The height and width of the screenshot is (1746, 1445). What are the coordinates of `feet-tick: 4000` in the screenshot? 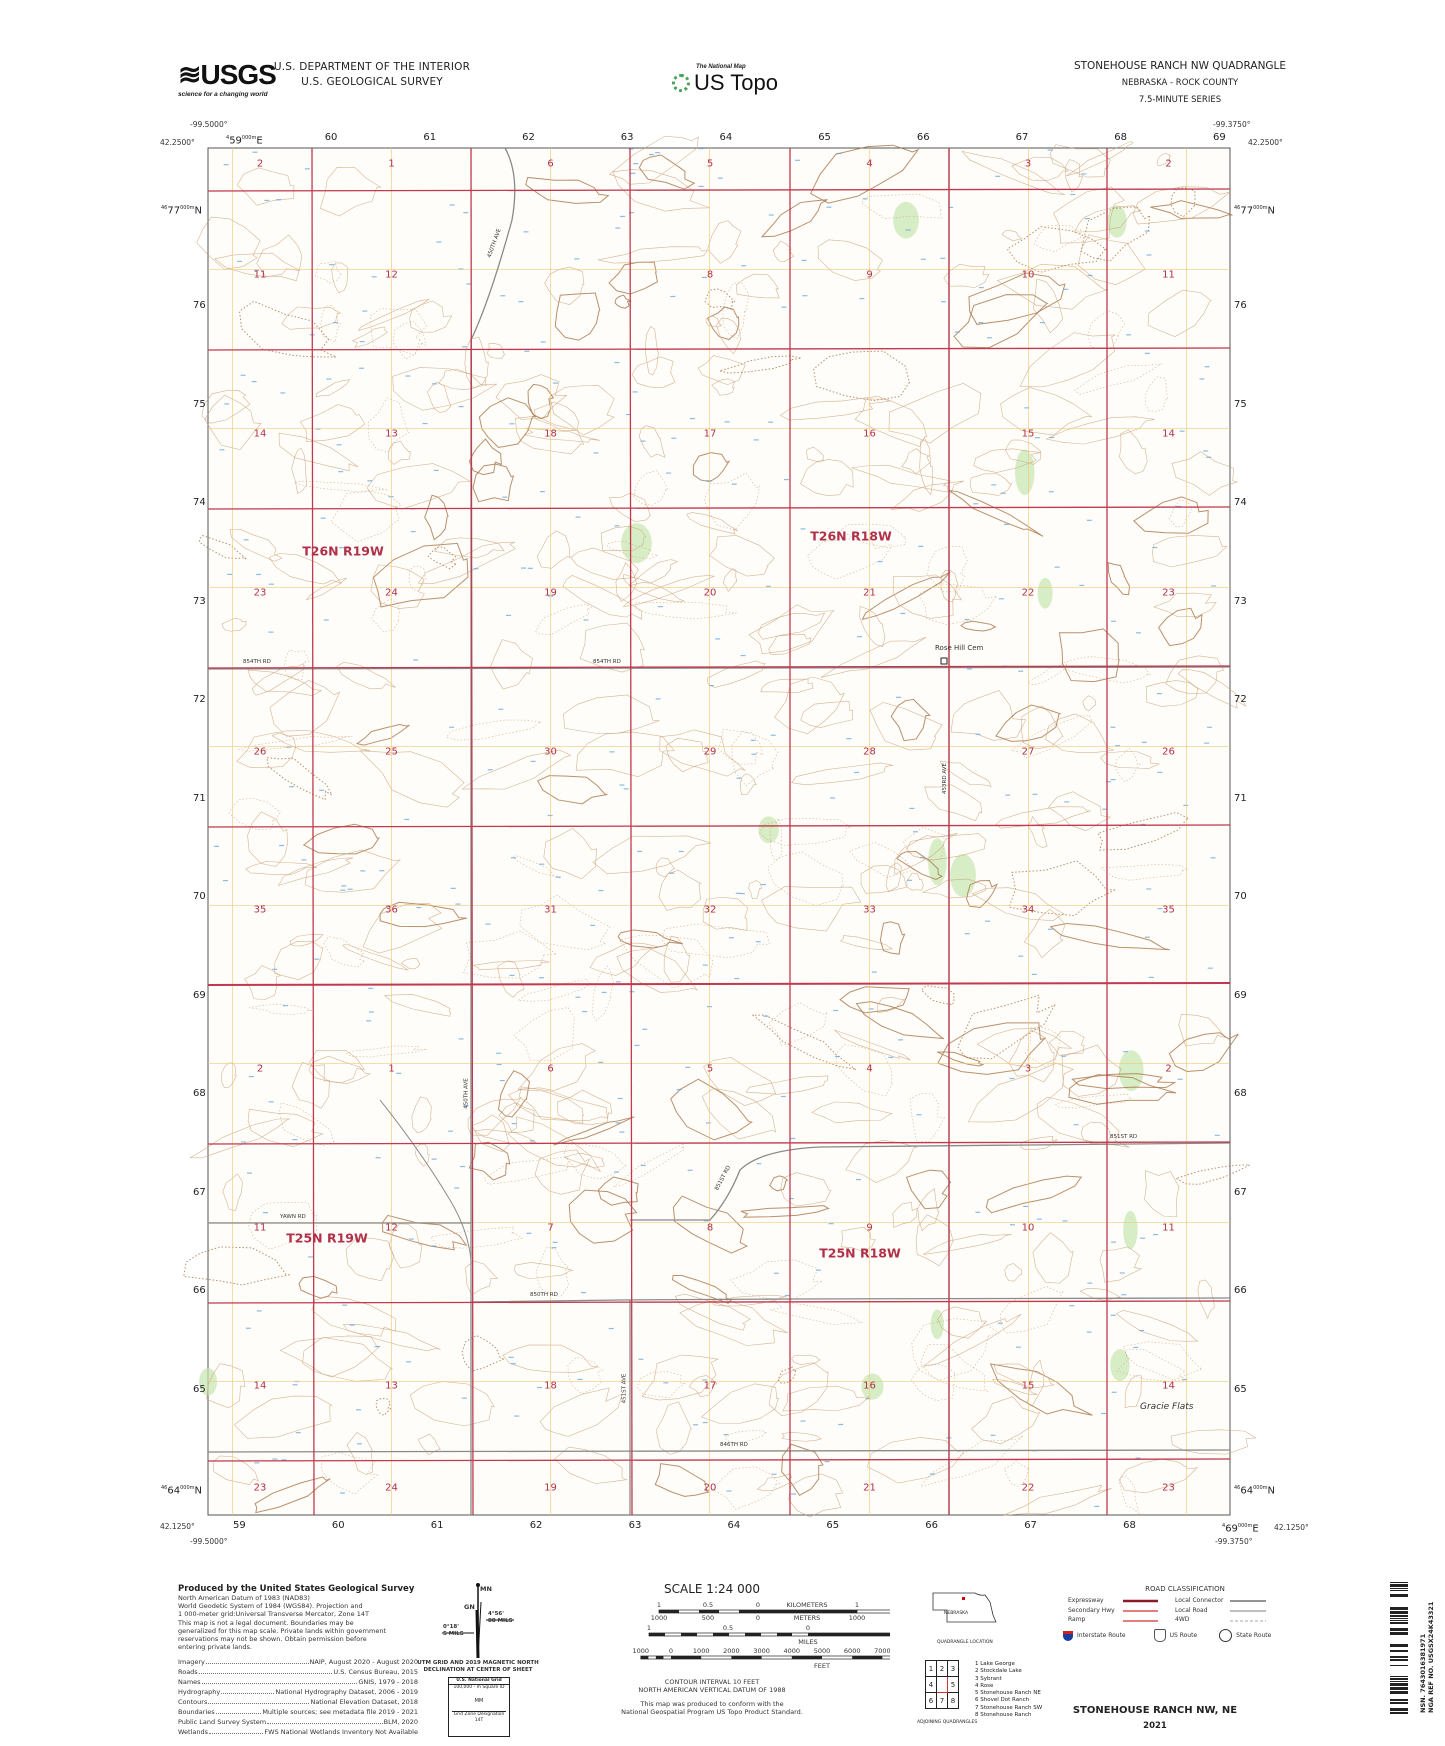 It's located at (792, 1651).